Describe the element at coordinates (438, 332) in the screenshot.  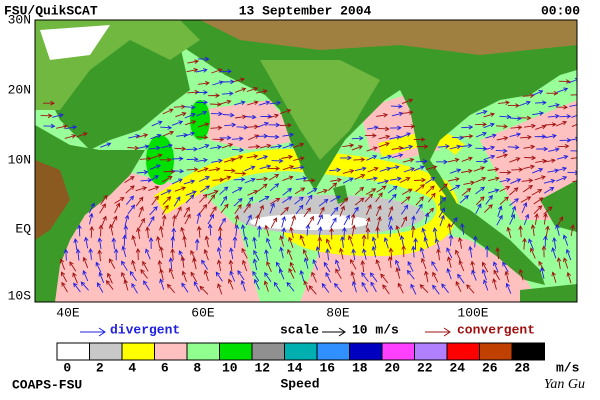
I see `convergent-arrow` at that location.